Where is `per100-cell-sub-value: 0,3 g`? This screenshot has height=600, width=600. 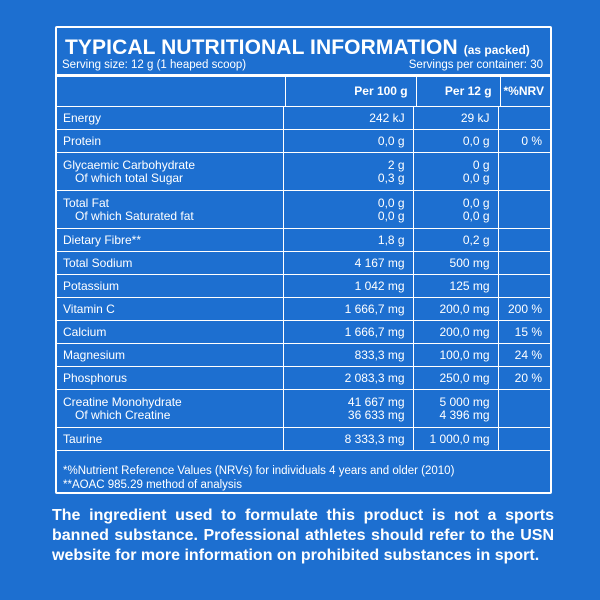 per100-cell-sub-value: 0,3 g is located at coordinates (391, 177).